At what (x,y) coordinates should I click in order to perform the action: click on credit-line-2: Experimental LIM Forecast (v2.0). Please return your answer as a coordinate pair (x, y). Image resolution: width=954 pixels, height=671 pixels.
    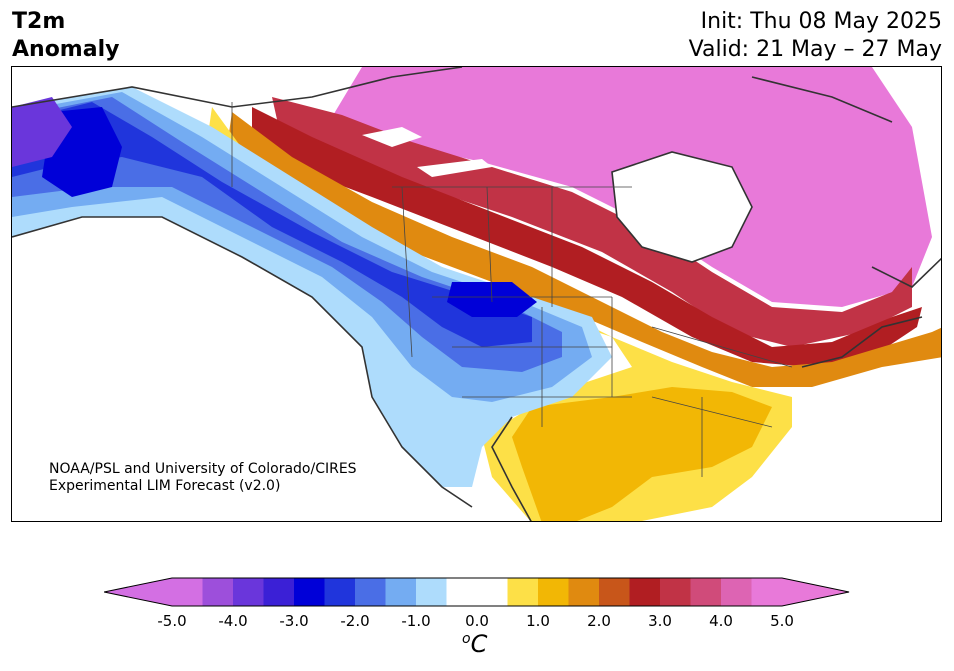
    Looking at the image, I should click on (165, 486).